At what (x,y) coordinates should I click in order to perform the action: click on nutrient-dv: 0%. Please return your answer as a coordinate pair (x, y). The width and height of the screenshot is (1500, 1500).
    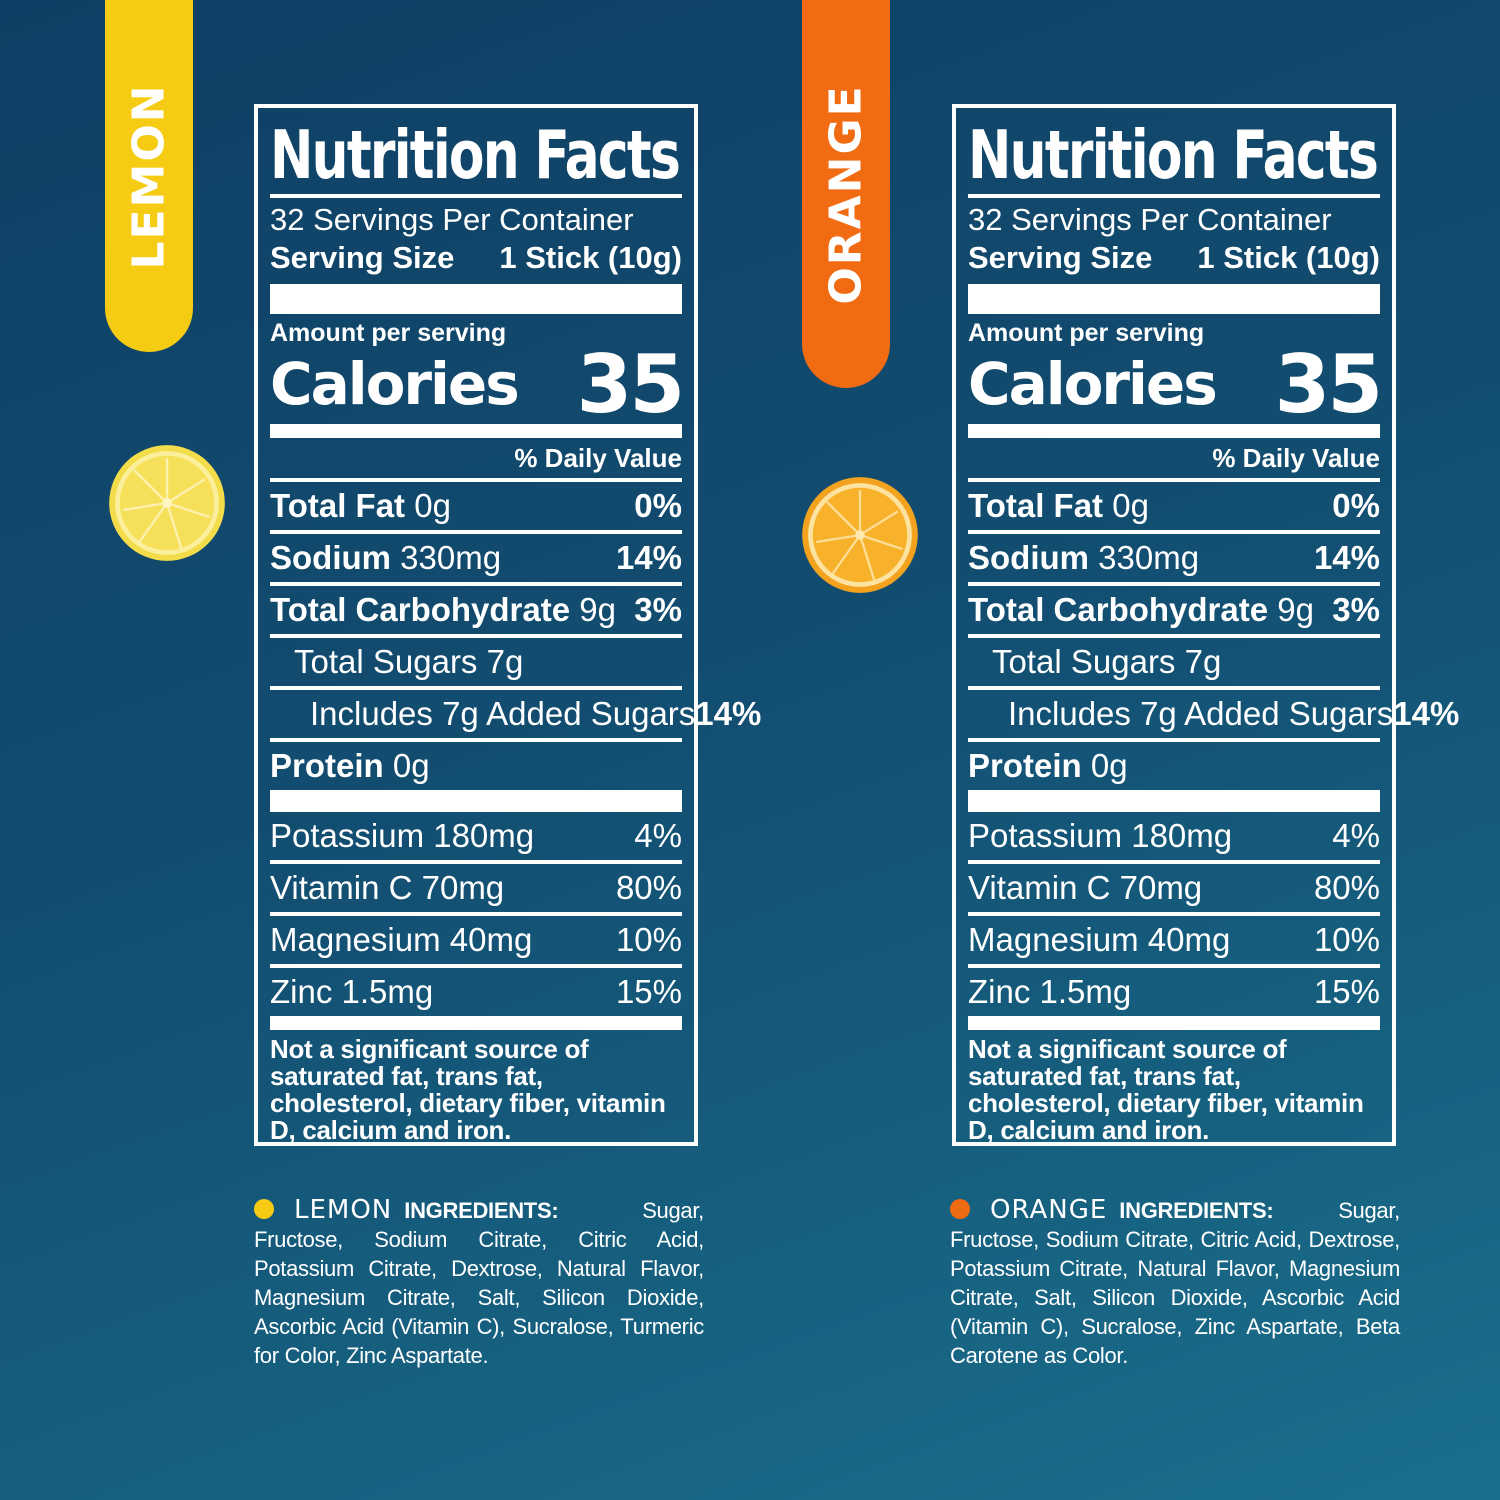
    Looking at the image, I should click on (1356, 505).